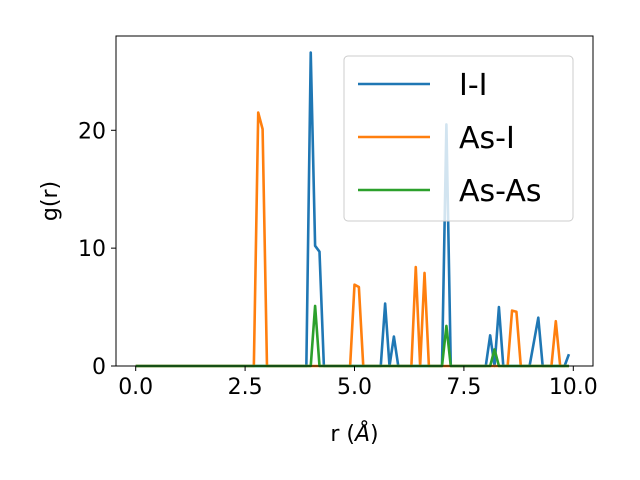 The image size is (640, 480). Describe the element at coordinates (99, 367) in the screenshot. I see `y-tick-label: 0` at that location.